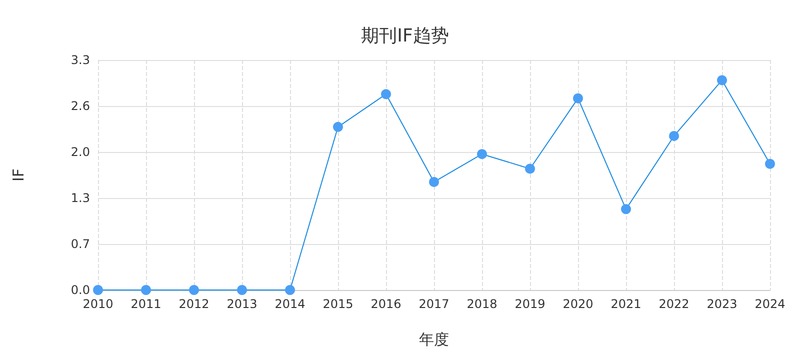 This screenshot has height=360, width=810. I want to click on x-tick-label: 2015, so click(338, 304).